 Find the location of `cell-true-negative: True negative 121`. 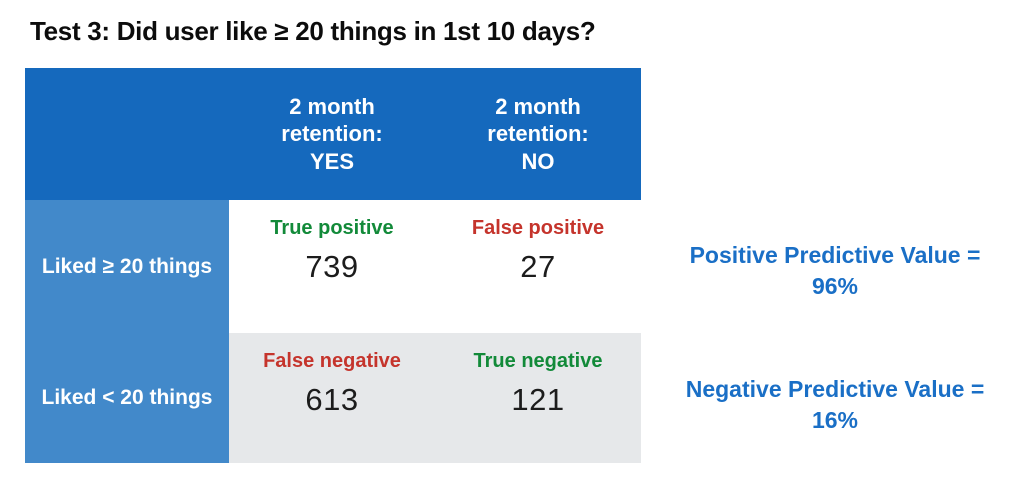

cell-true-negative: True negative 121 is located at coordinates (538, 398).